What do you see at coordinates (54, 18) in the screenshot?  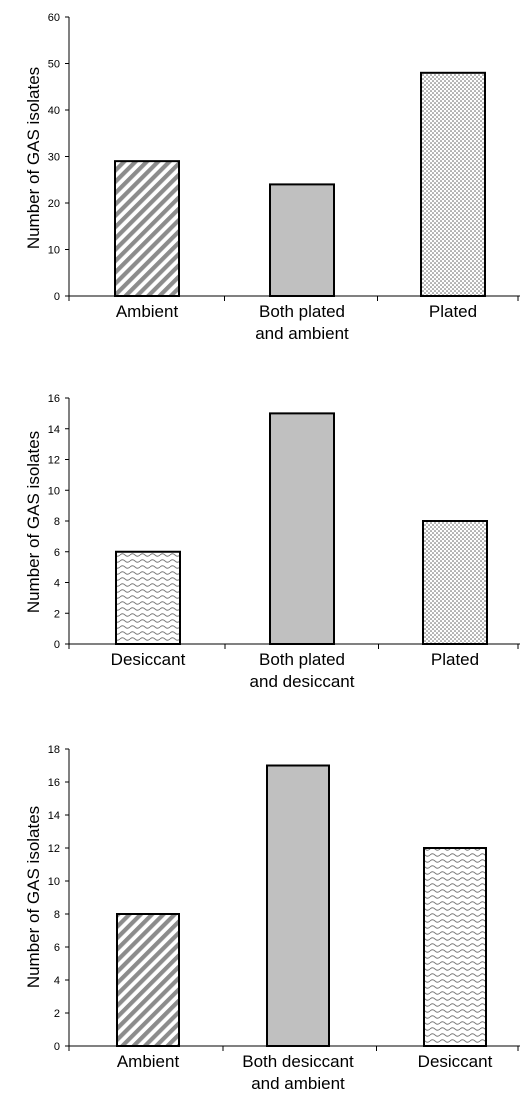 I see `y-tick-label: 60` at bounding box center [54, 18].